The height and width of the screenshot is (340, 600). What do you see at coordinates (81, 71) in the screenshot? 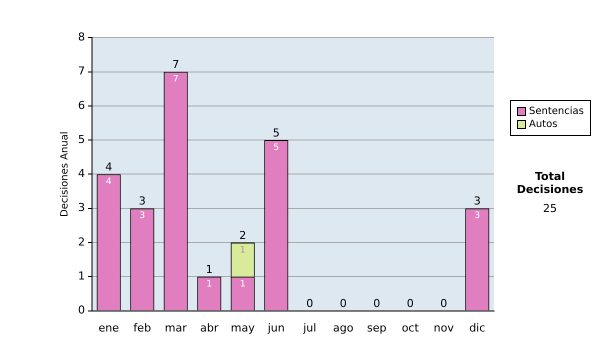
I see `y-tick-label: 7` at bounding box center [81, 71].